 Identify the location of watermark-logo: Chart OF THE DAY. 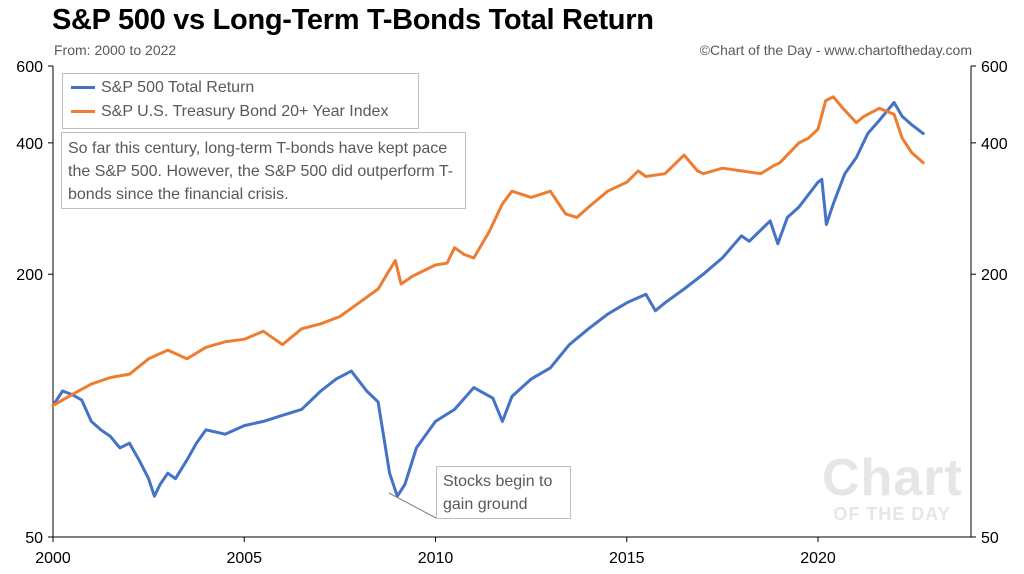
(892, 488).